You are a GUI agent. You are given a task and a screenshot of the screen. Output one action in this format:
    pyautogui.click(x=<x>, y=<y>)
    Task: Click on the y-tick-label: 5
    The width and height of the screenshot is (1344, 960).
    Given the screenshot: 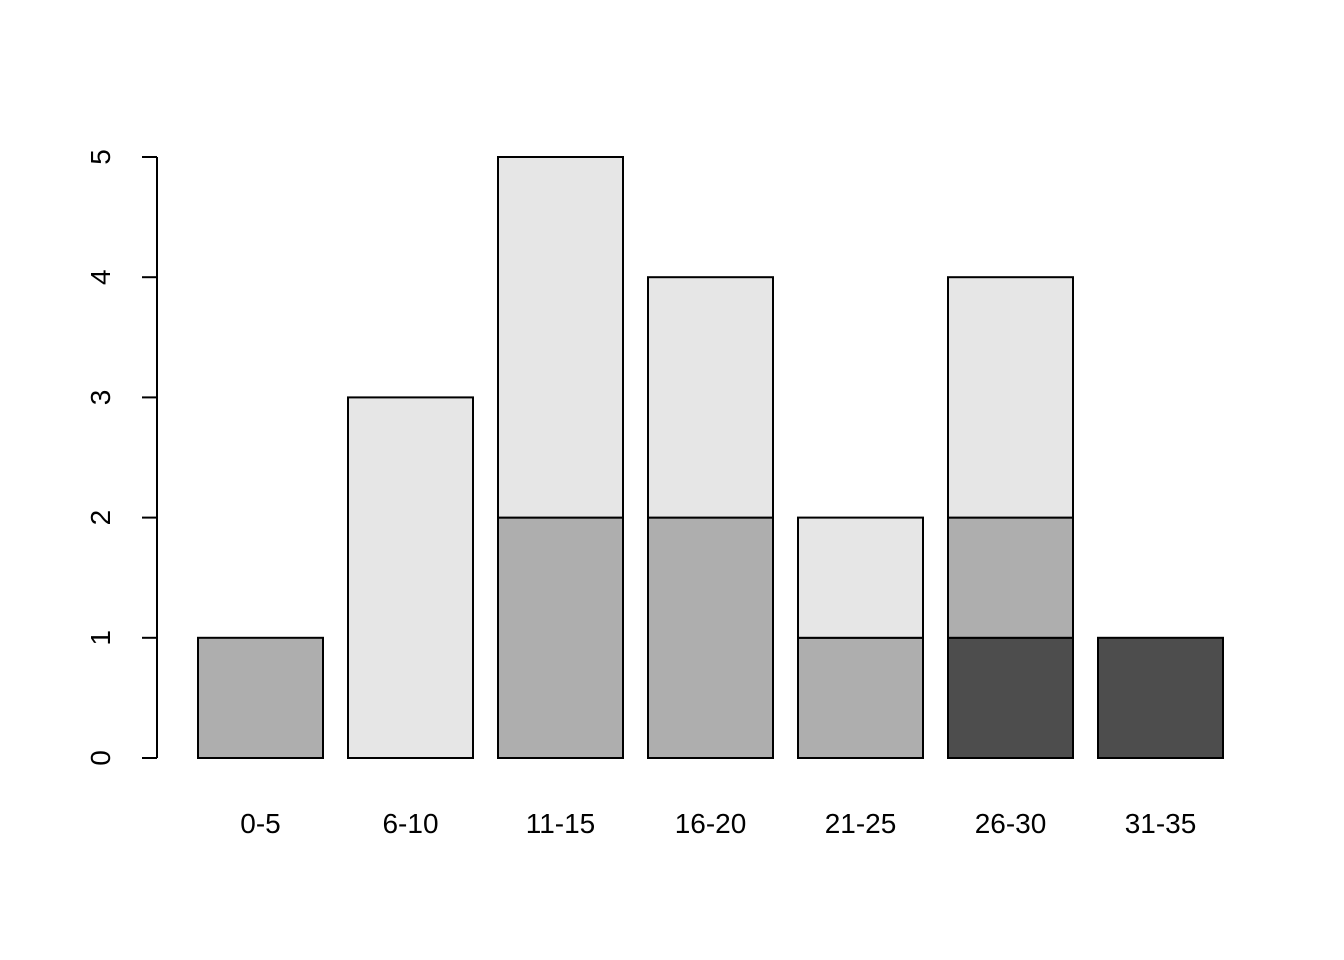 What is the action you would take?
    pyautogui.click(x=100, y=157)
    